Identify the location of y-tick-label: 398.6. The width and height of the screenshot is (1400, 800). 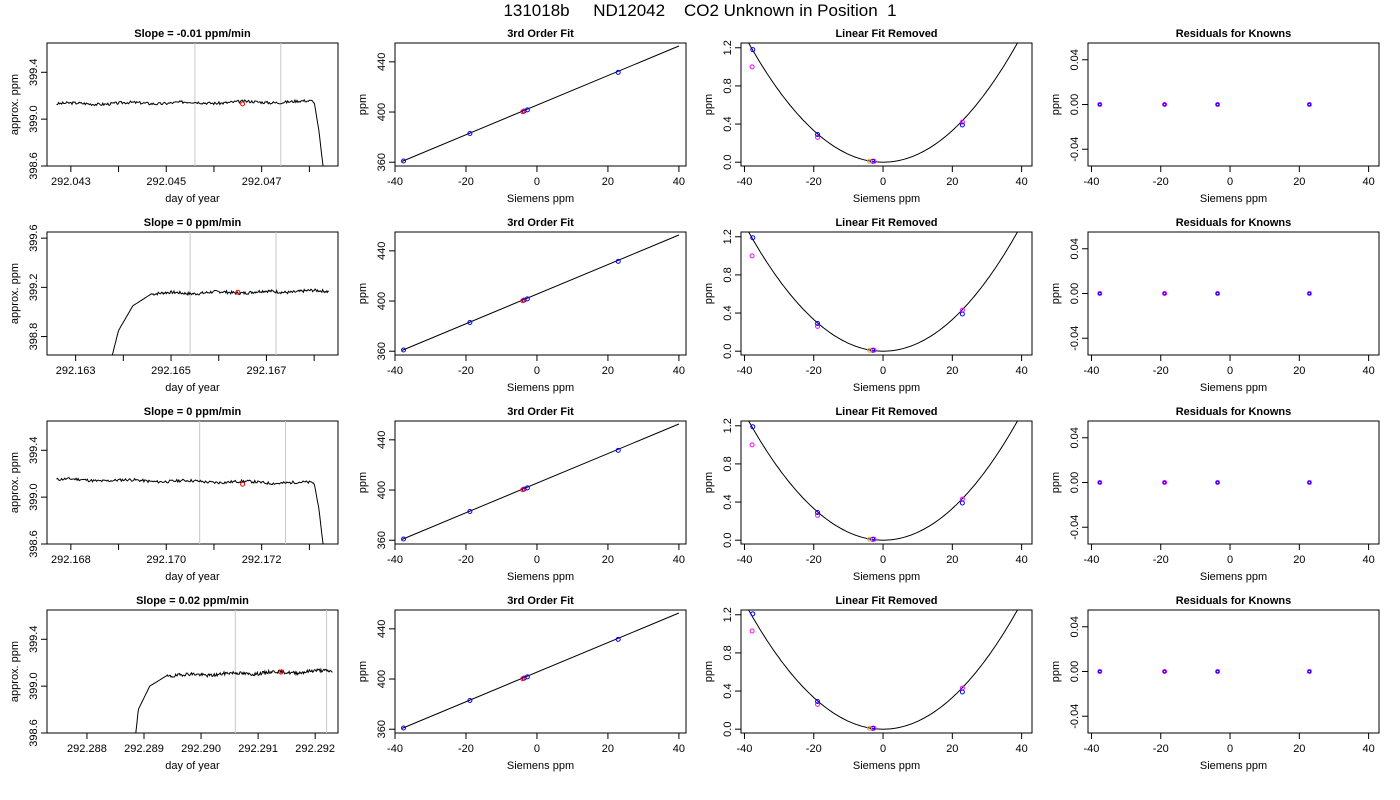
(34, 166).